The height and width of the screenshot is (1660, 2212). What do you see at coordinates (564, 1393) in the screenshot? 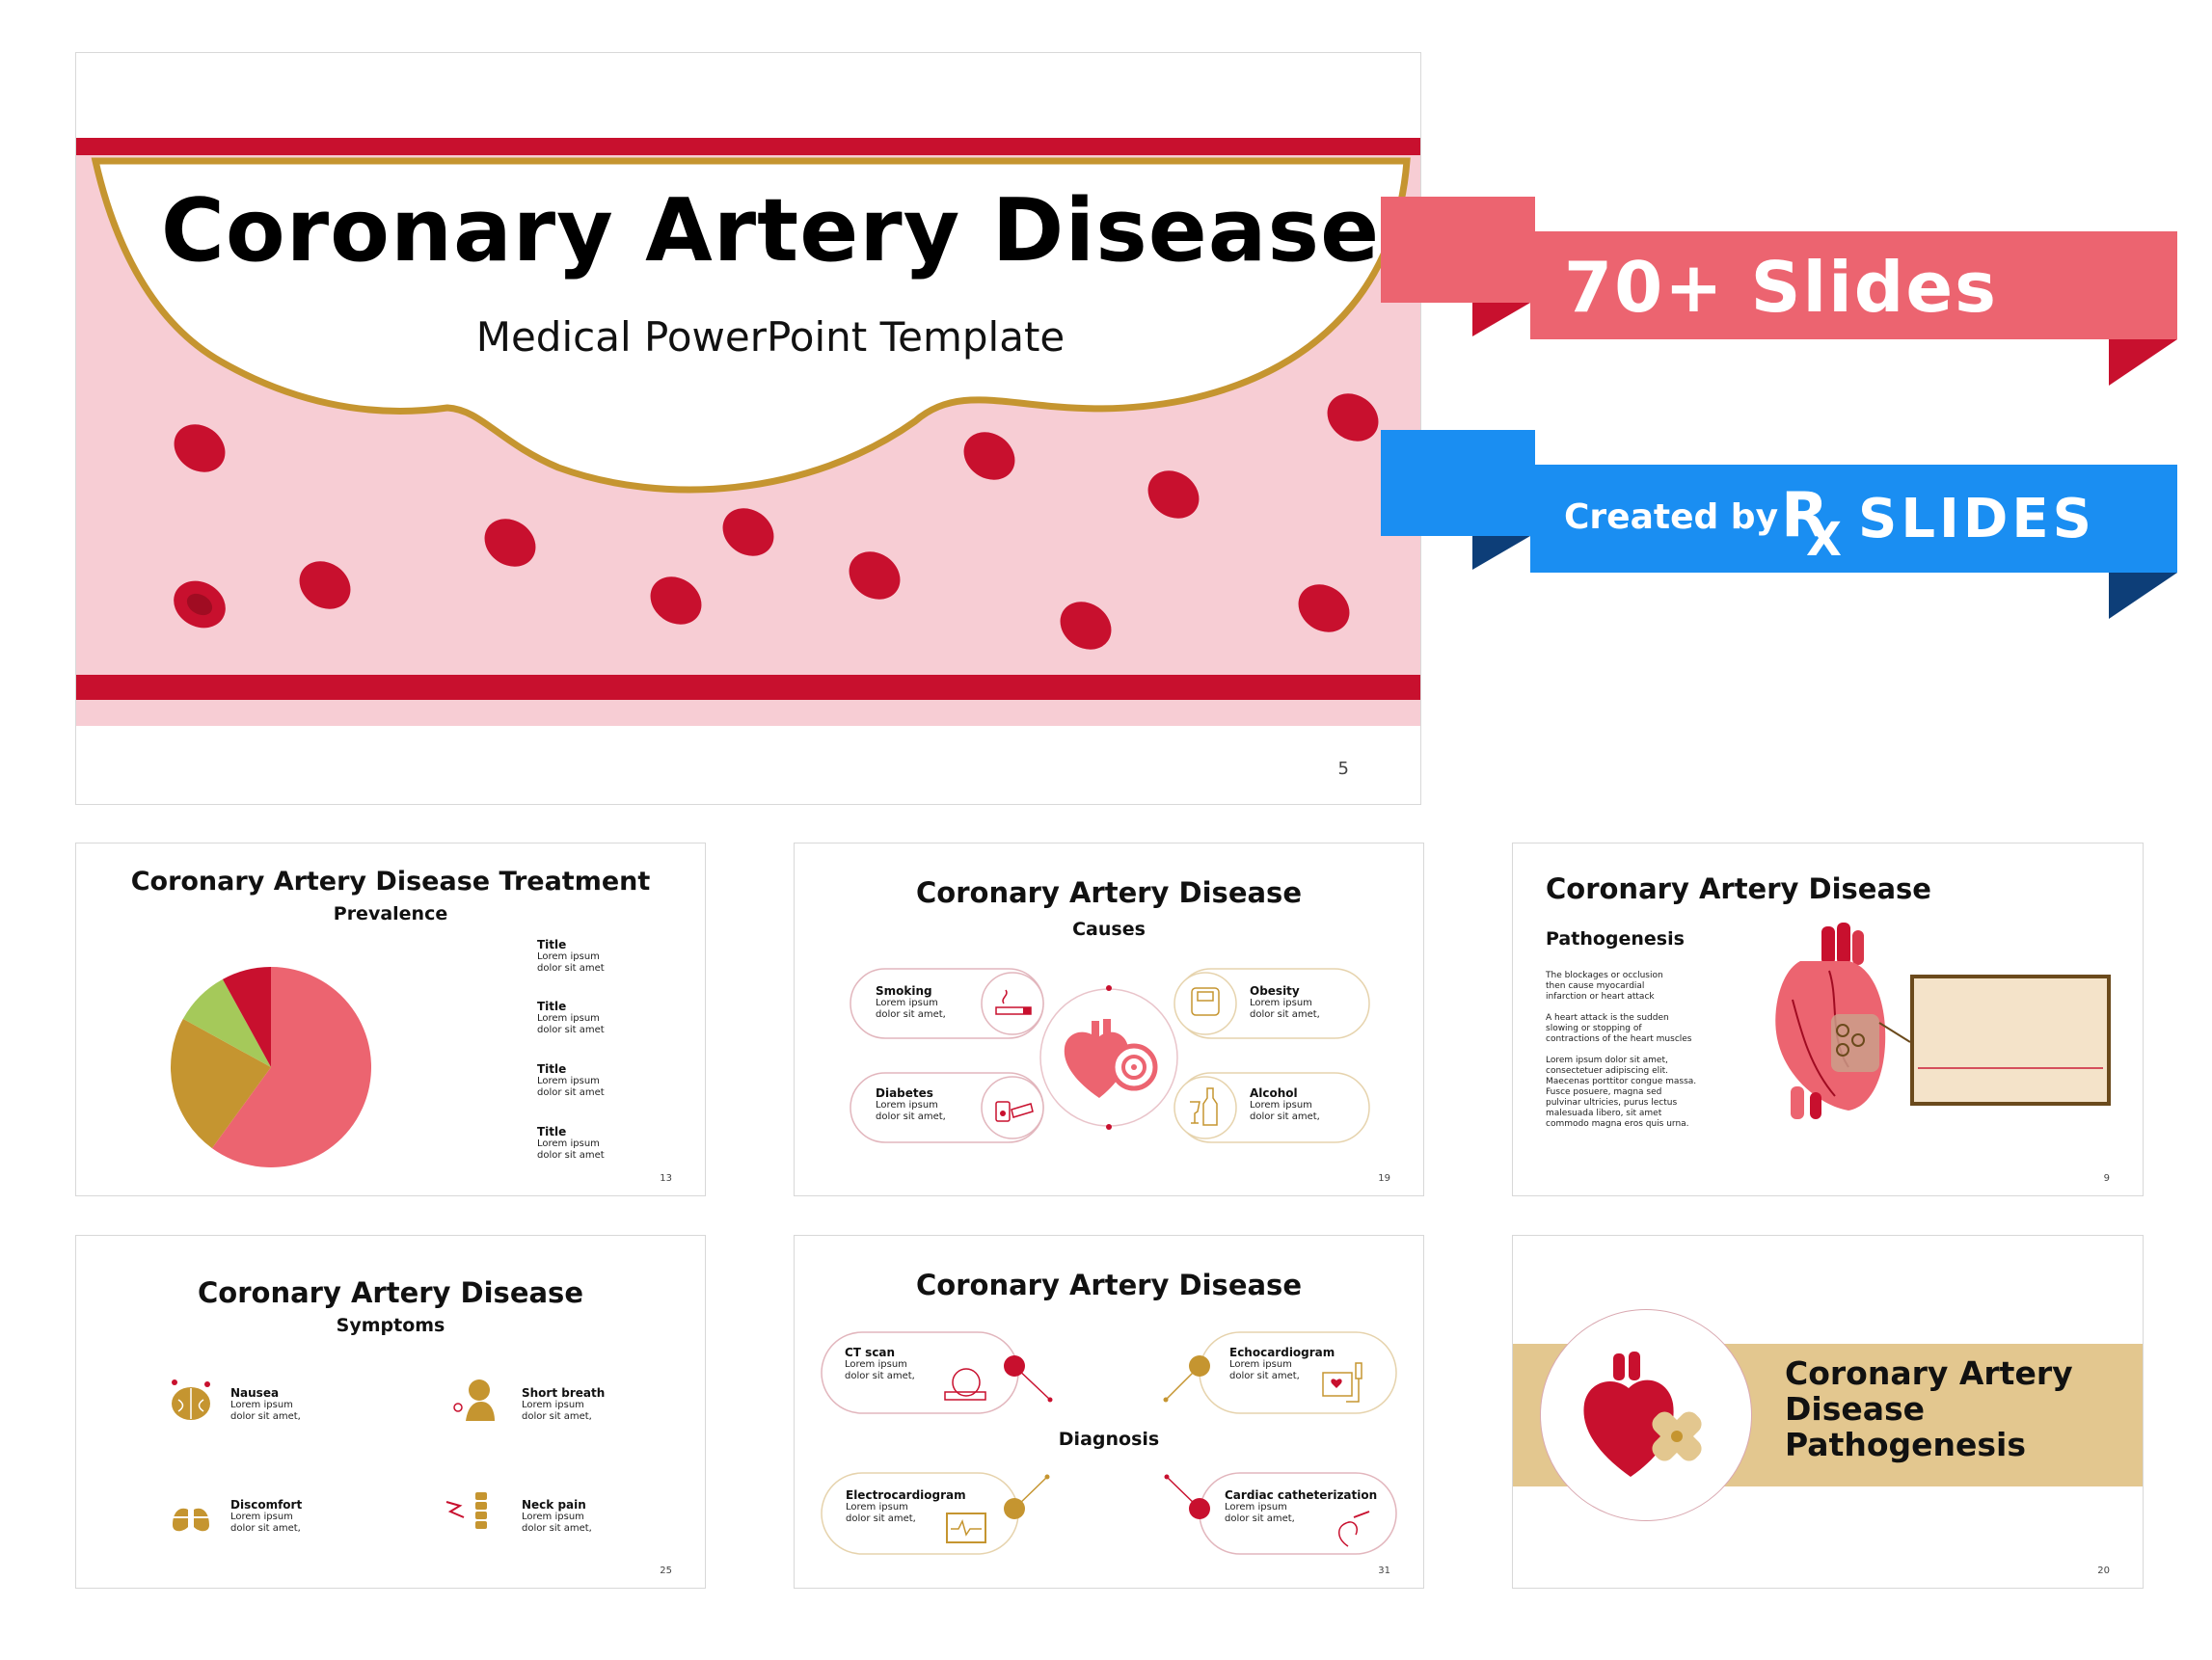
I see `symptom-label: Short breath` at bounding box center [564, 1393].